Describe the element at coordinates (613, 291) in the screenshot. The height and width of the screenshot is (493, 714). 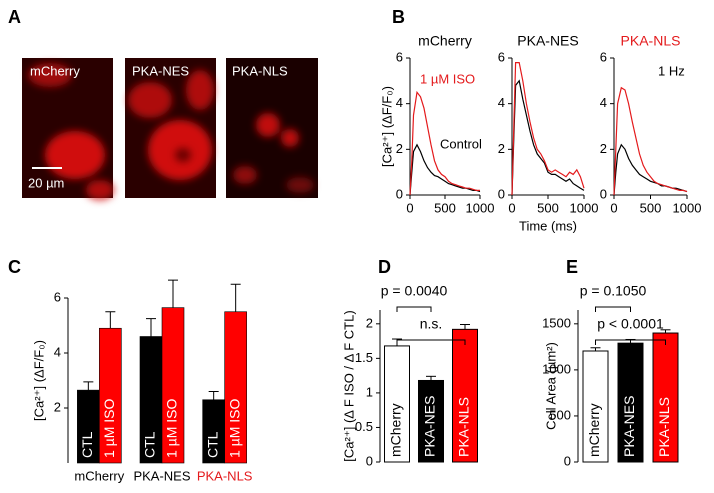
I see `significance-label: p = 0.1050` at that location.